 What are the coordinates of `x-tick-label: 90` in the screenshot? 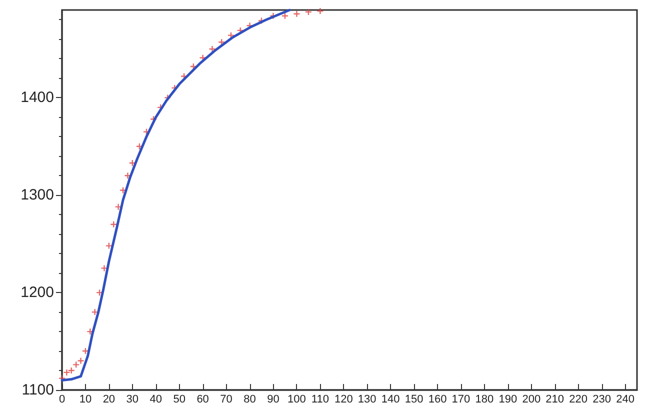 It's located at (273, 400).